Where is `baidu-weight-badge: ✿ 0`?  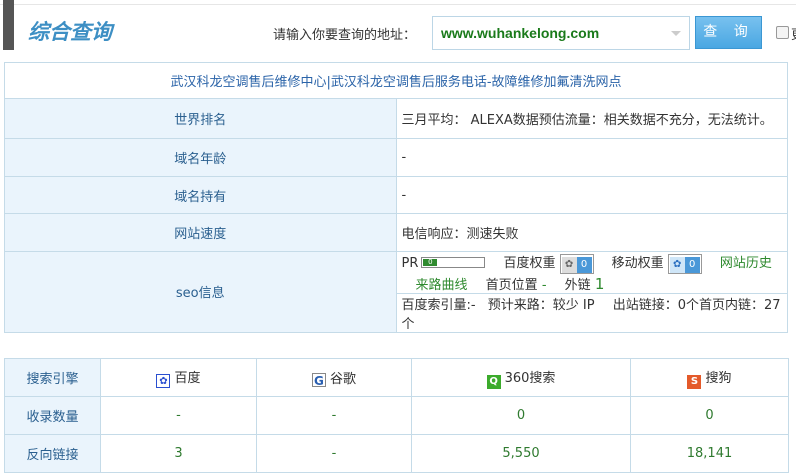
baidu-weight-badge: ✿ 0 is located at coordinates (576, 263).